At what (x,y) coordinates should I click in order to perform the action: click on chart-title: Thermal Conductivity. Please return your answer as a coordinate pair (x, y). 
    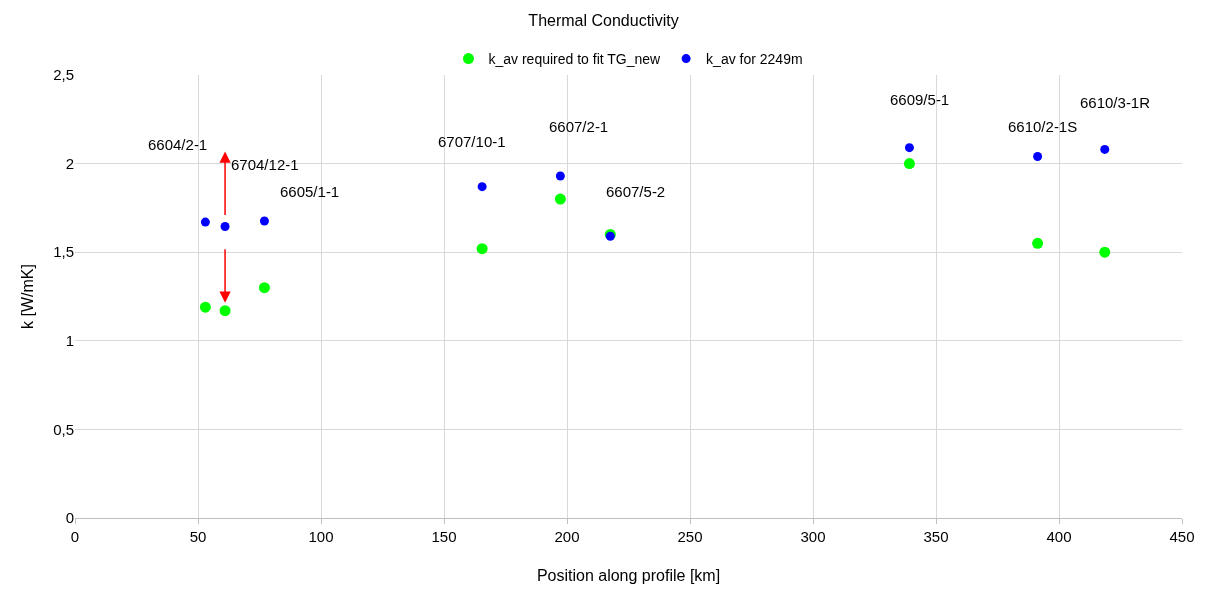
    Looking at the image, I should click on (603, 21).